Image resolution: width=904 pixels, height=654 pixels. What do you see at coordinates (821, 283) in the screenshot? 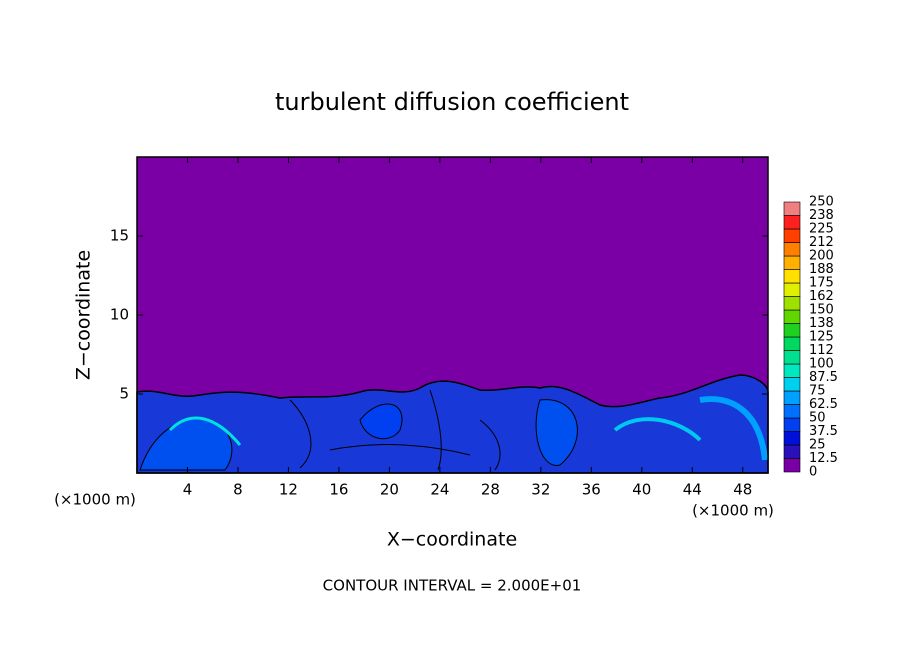
I see `colorbar-label: 175` at bounding box center [821, 283].